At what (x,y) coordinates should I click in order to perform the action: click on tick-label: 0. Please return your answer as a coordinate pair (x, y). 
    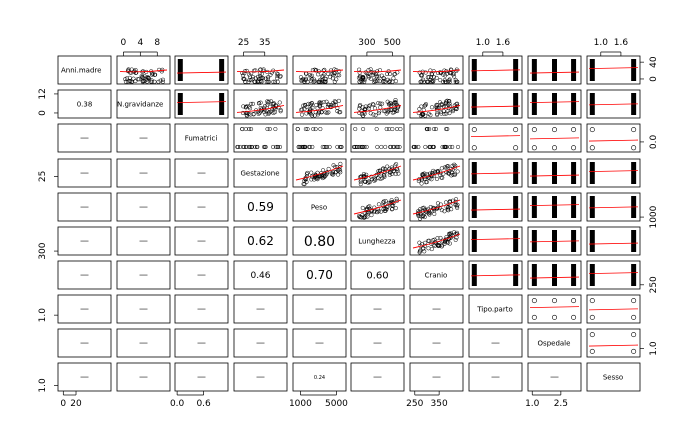
    Looking at the image, I should click on (43, 113).